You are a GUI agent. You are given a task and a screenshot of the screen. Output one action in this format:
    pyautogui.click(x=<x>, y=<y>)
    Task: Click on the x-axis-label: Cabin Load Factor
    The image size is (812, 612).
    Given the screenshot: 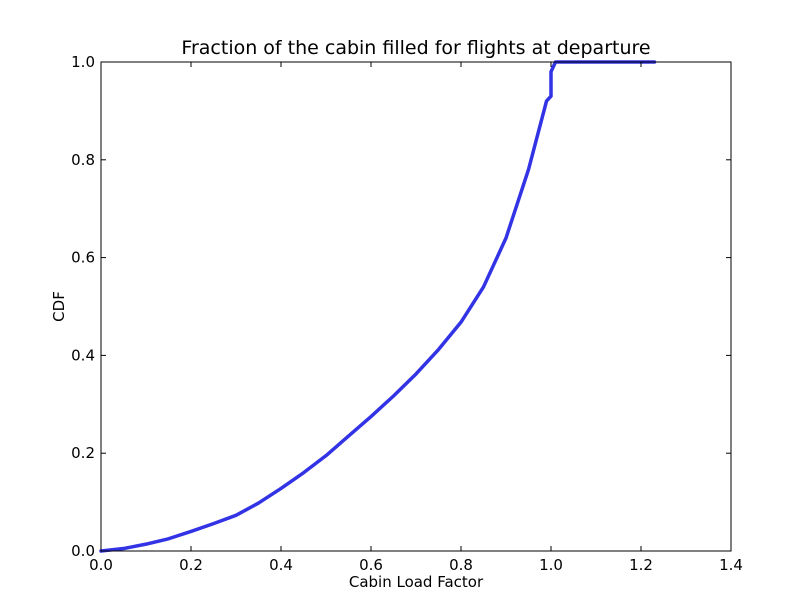 What is the action you would take?
    pyautogui.click(x=416, y=582)
    